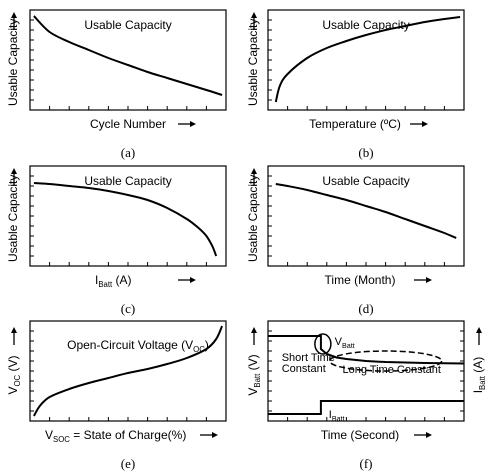 This screenshot has width=490, height=471. I want to click on x-axis-label: Time (Second), so click(360, 435).